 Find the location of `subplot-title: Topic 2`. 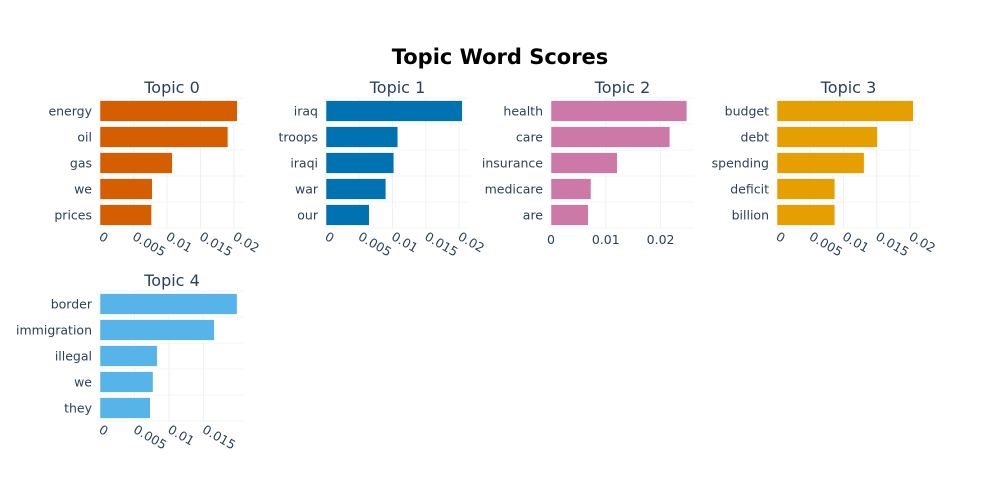

subplot-title: Topic 2 is located at coordinates (622, 87).